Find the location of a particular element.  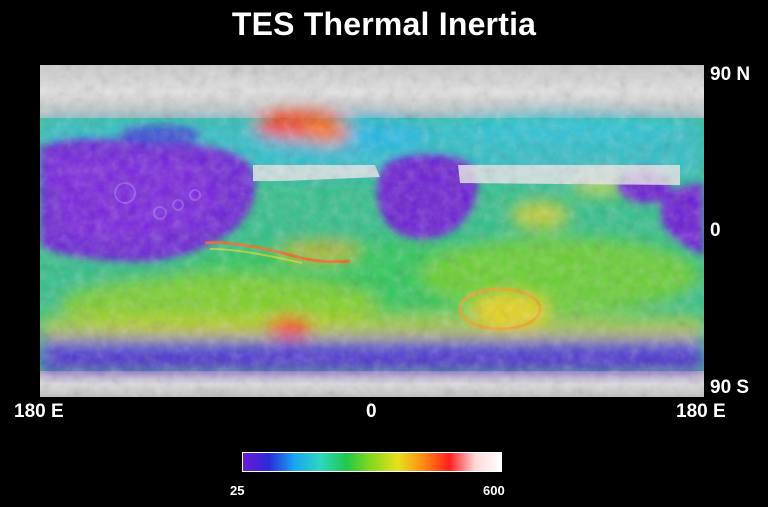

colorbar-min-label: 25 is located at coordinates (237, 490).